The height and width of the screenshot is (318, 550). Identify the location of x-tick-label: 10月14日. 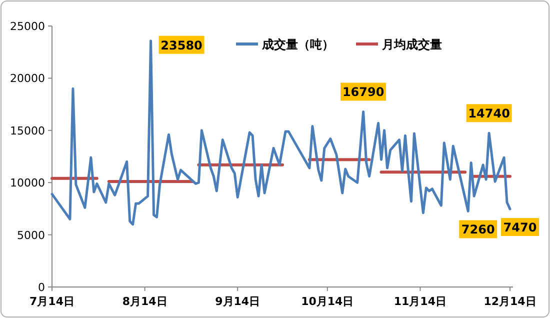
(327, 301).